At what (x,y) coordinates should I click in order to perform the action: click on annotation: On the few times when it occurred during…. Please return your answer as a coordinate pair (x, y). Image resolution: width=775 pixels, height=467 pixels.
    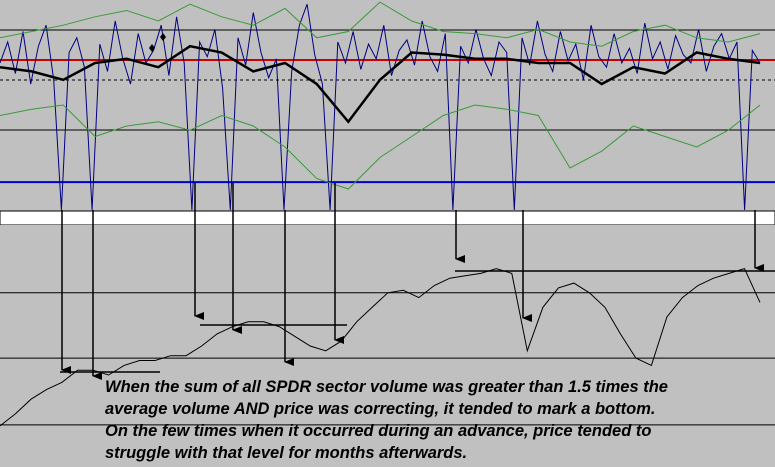
    Looking at the image, I should click on (378, 431).